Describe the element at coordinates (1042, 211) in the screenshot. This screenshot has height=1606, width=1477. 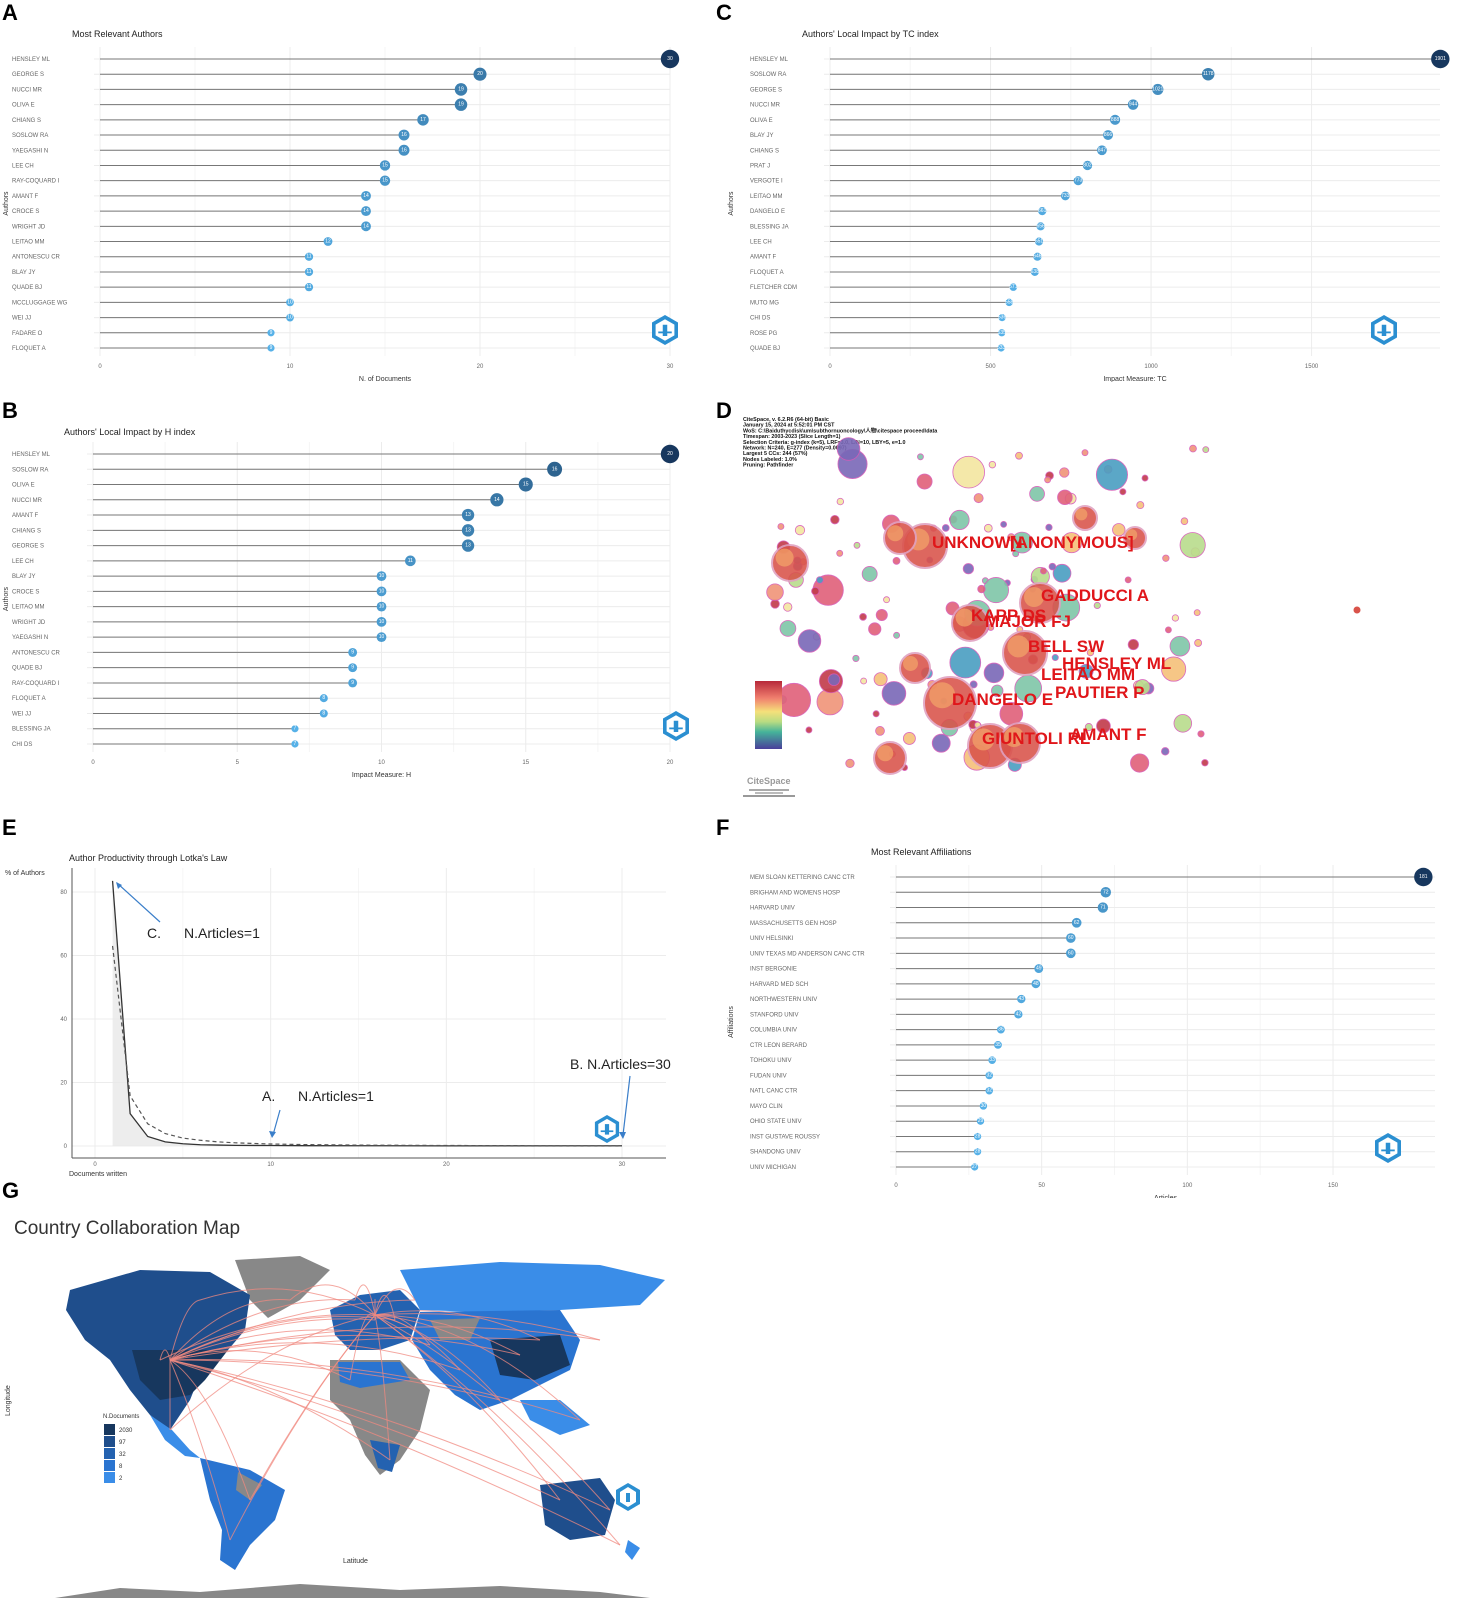
I see `data-label: 661` at that location.